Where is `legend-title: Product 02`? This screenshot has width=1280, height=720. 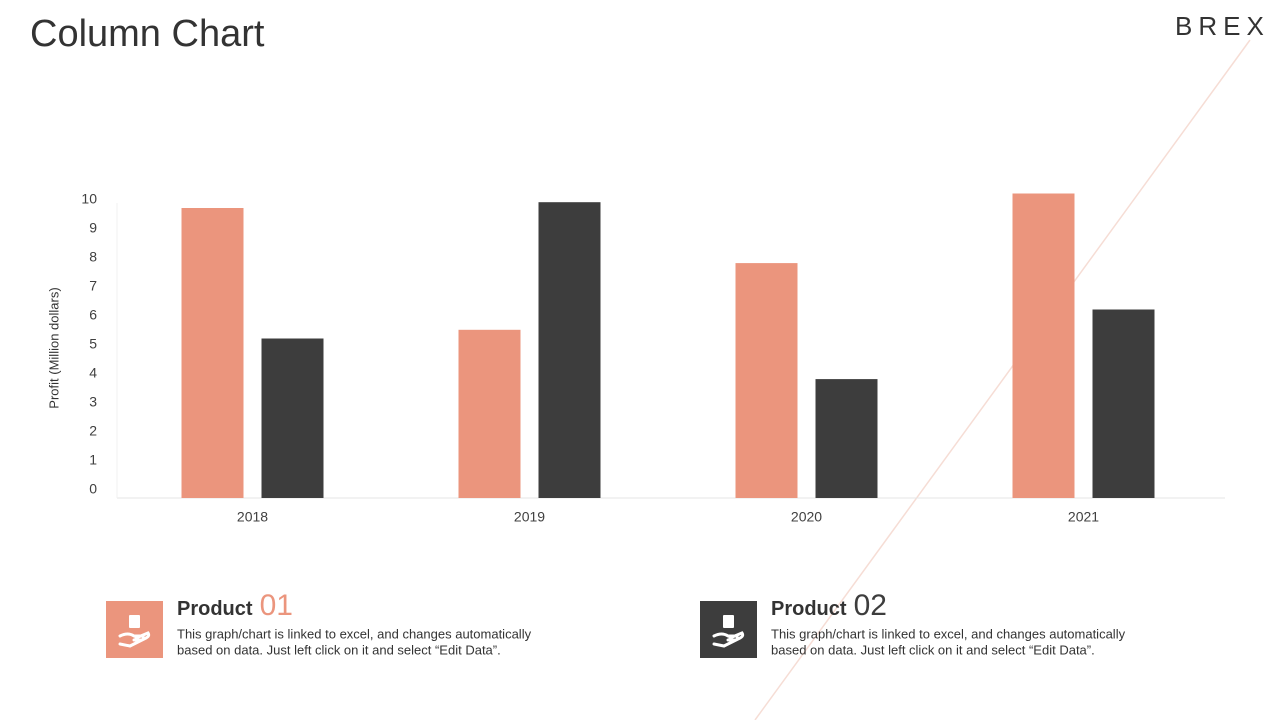
legend-title: Product 02 is located at coordinates (829, 605).